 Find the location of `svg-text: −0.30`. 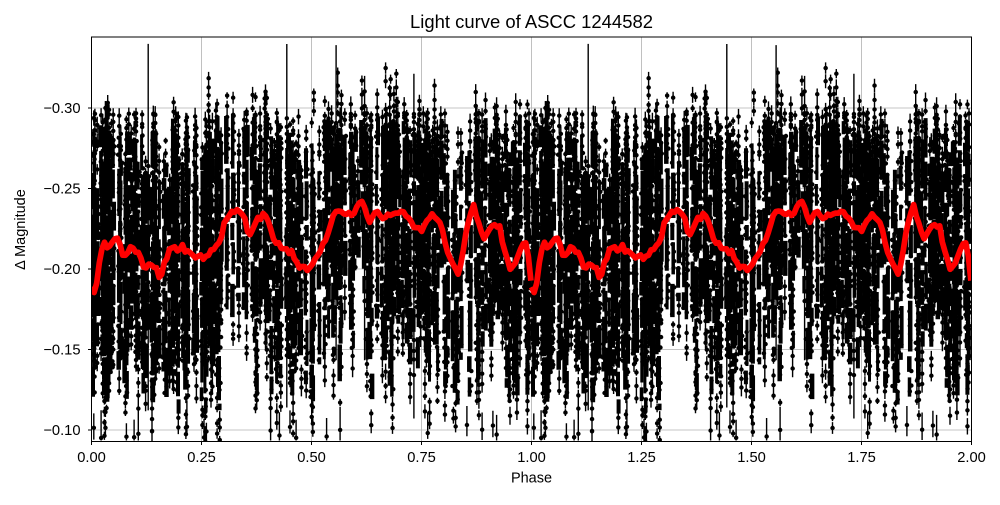

svg-text: −0.30 is located at coordinates (61, 109).